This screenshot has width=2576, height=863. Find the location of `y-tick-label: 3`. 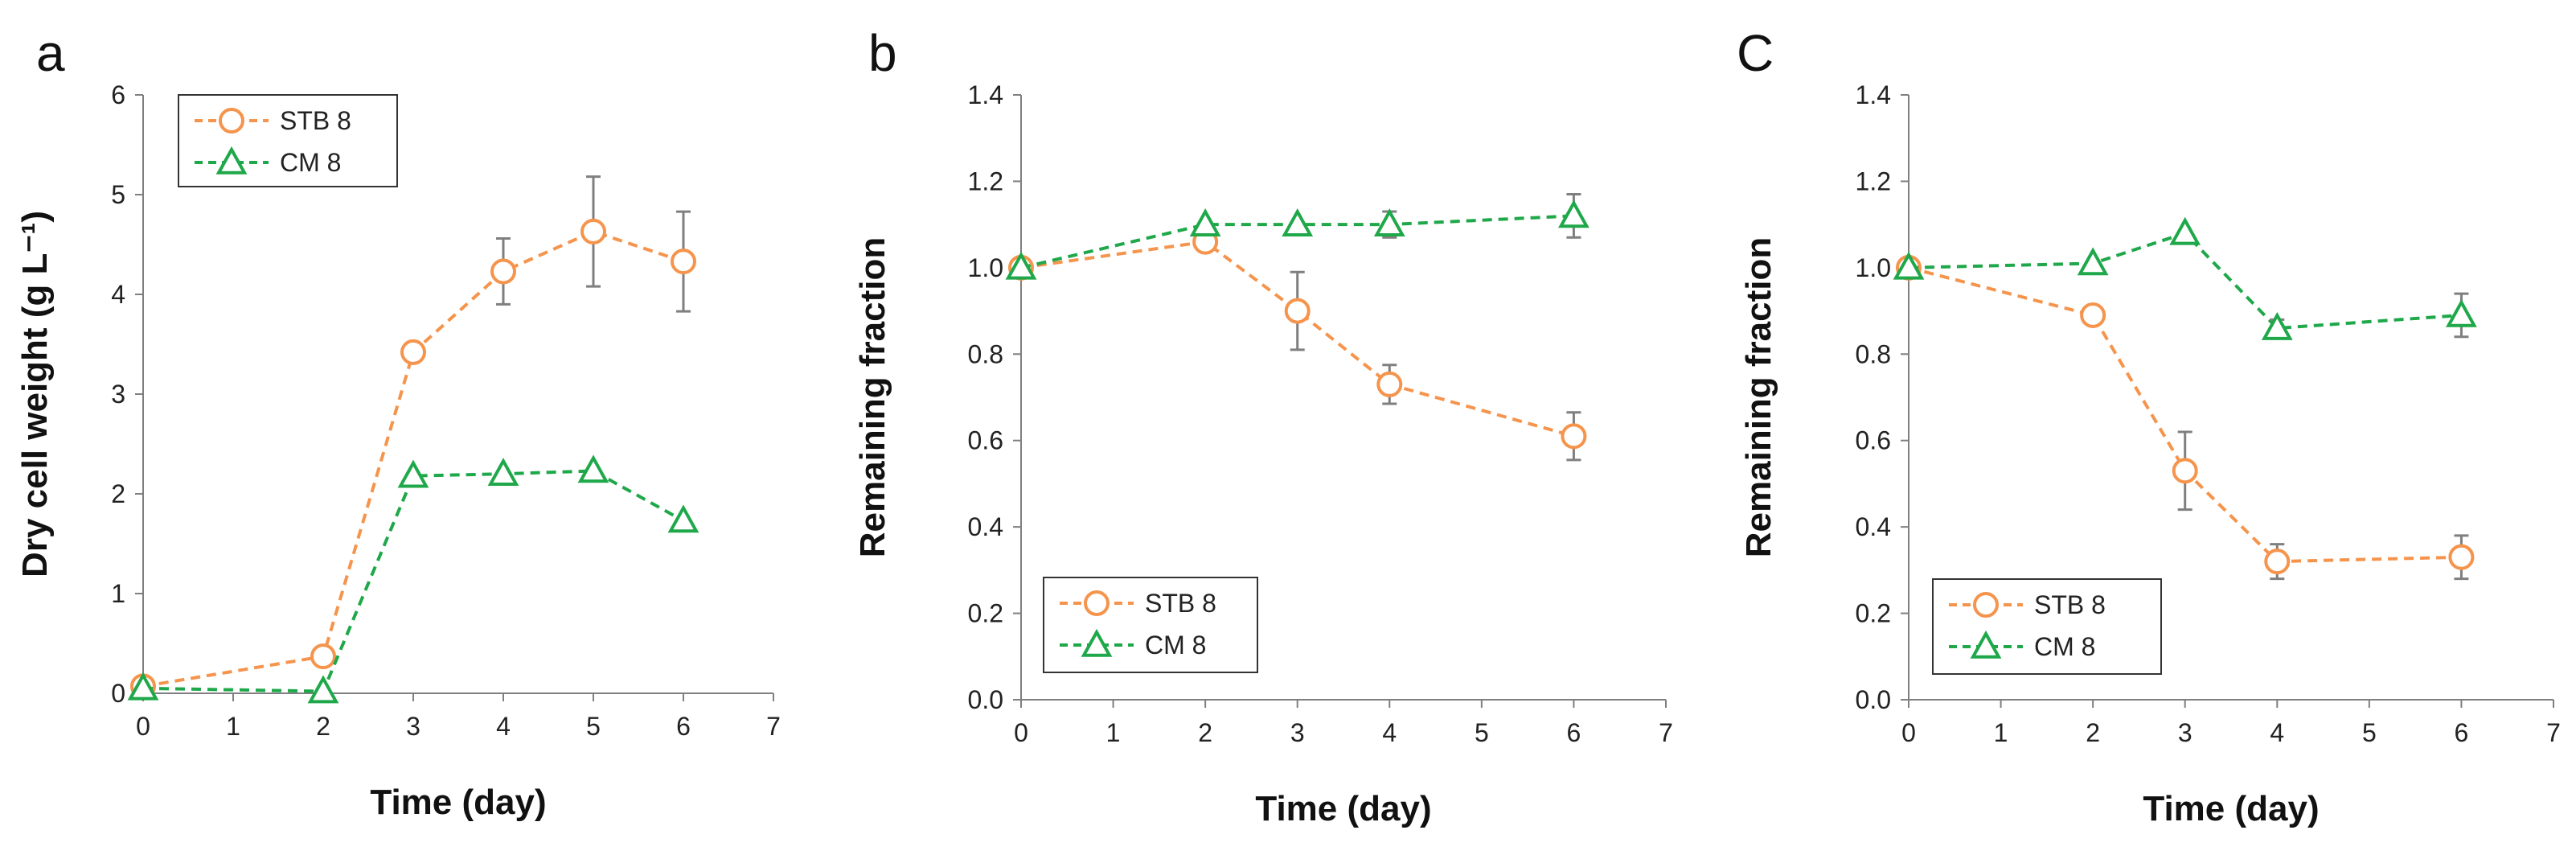

y-tick-label: 3 is located at coordinates (118, 394).